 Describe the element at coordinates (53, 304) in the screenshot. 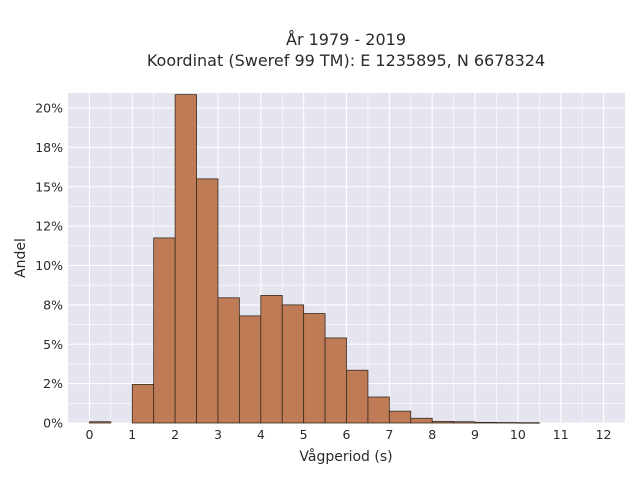

I see `y-tick-label: 8%` at that location.